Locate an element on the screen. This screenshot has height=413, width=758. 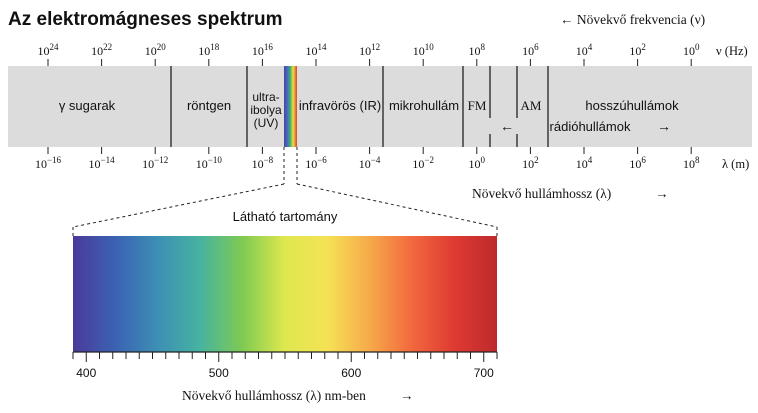
wave-tick-label: 10² is located at coordinates (530, 163).